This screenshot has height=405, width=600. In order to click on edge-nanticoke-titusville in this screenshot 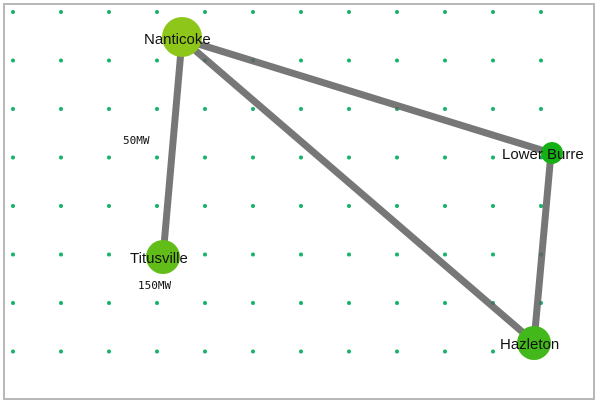, I will do `click(172, 148)`.